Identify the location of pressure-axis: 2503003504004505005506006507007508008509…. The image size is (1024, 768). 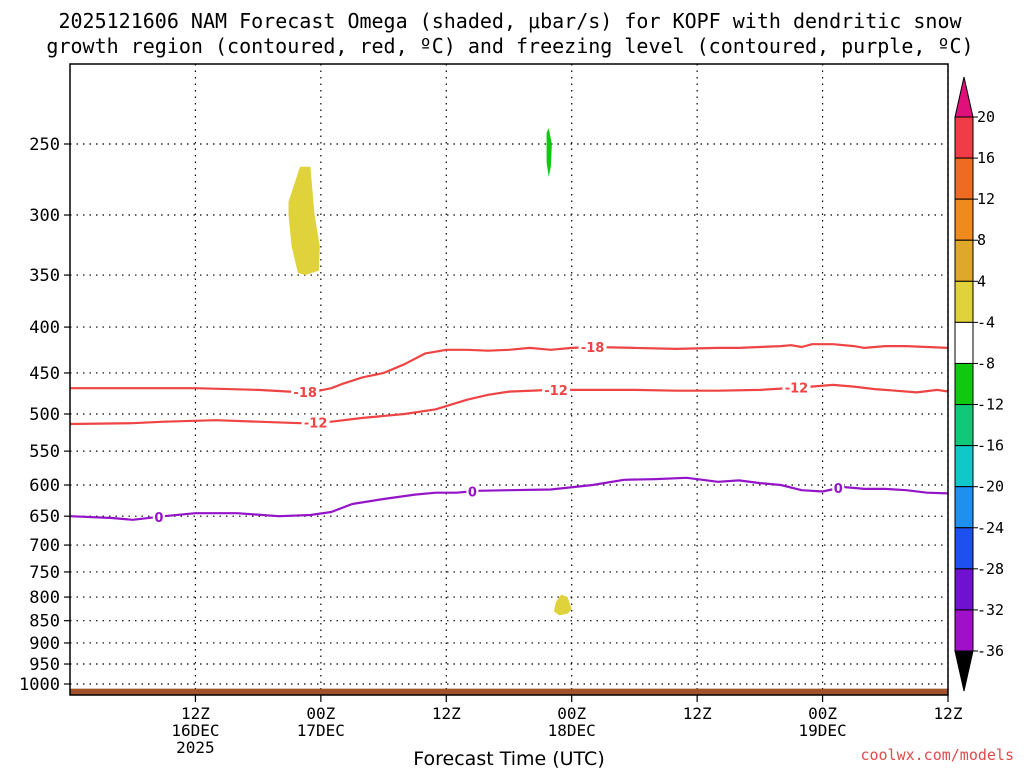
(44, 415).